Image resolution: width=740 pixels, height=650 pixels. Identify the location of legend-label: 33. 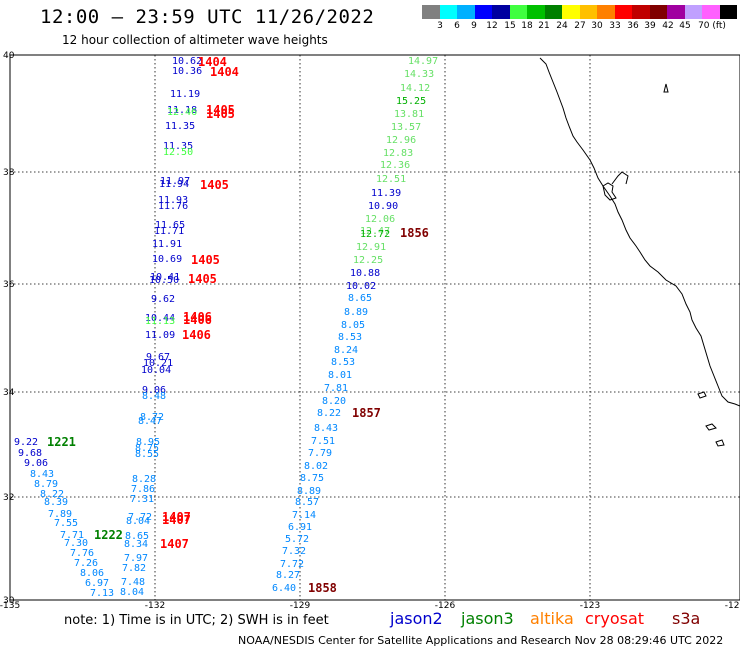
(615, 26).